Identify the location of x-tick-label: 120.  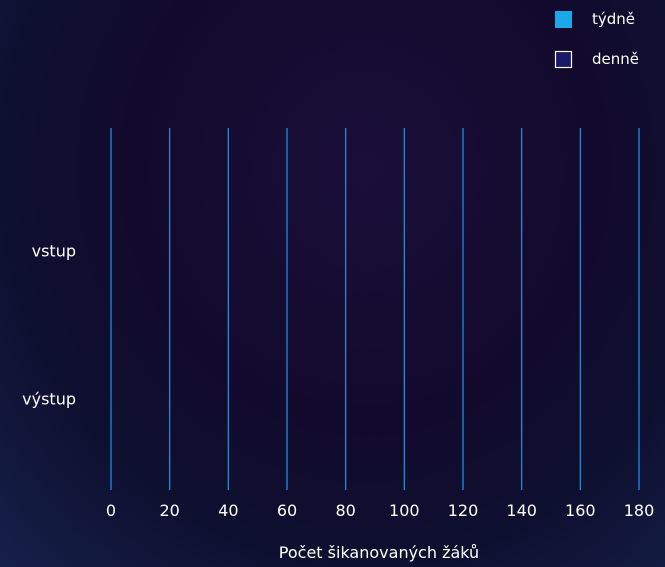
(463, 510).